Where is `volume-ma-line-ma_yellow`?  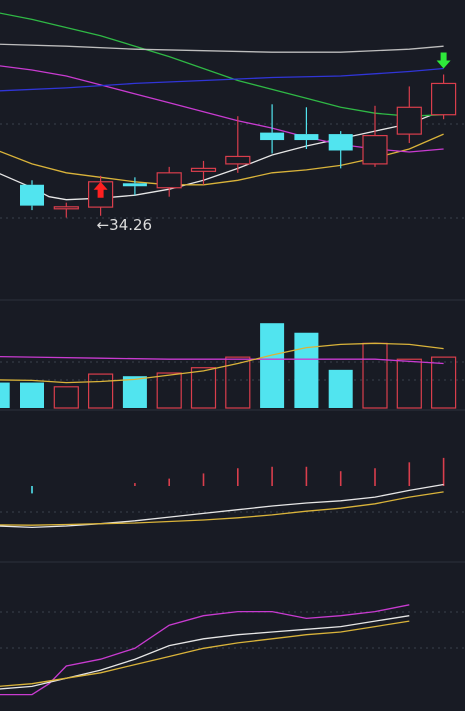 volume-ma-line-ma_yellow is located at coordinates (222, 363).